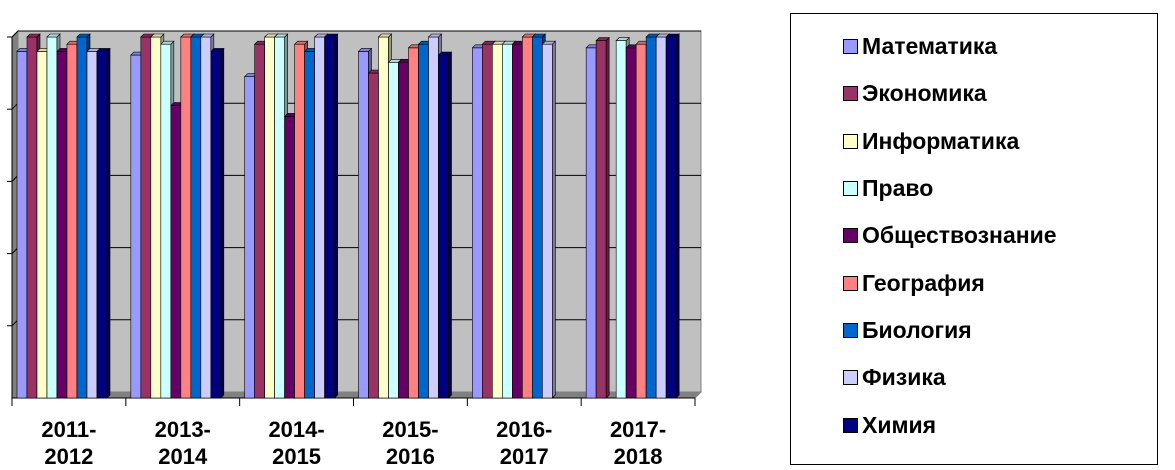 Image resolution: width=1175 pixels, height=470 pixels. I want to click on legend-item: Обществознание, so click(974, 235).